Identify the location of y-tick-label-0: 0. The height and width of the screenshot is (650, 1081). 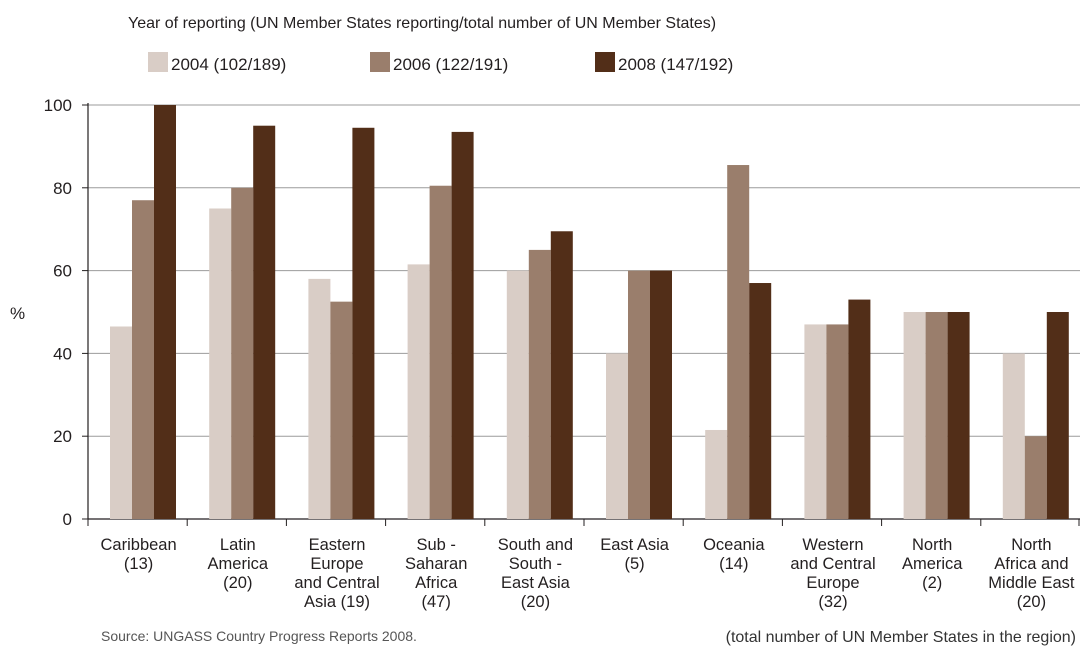
(67, 519).